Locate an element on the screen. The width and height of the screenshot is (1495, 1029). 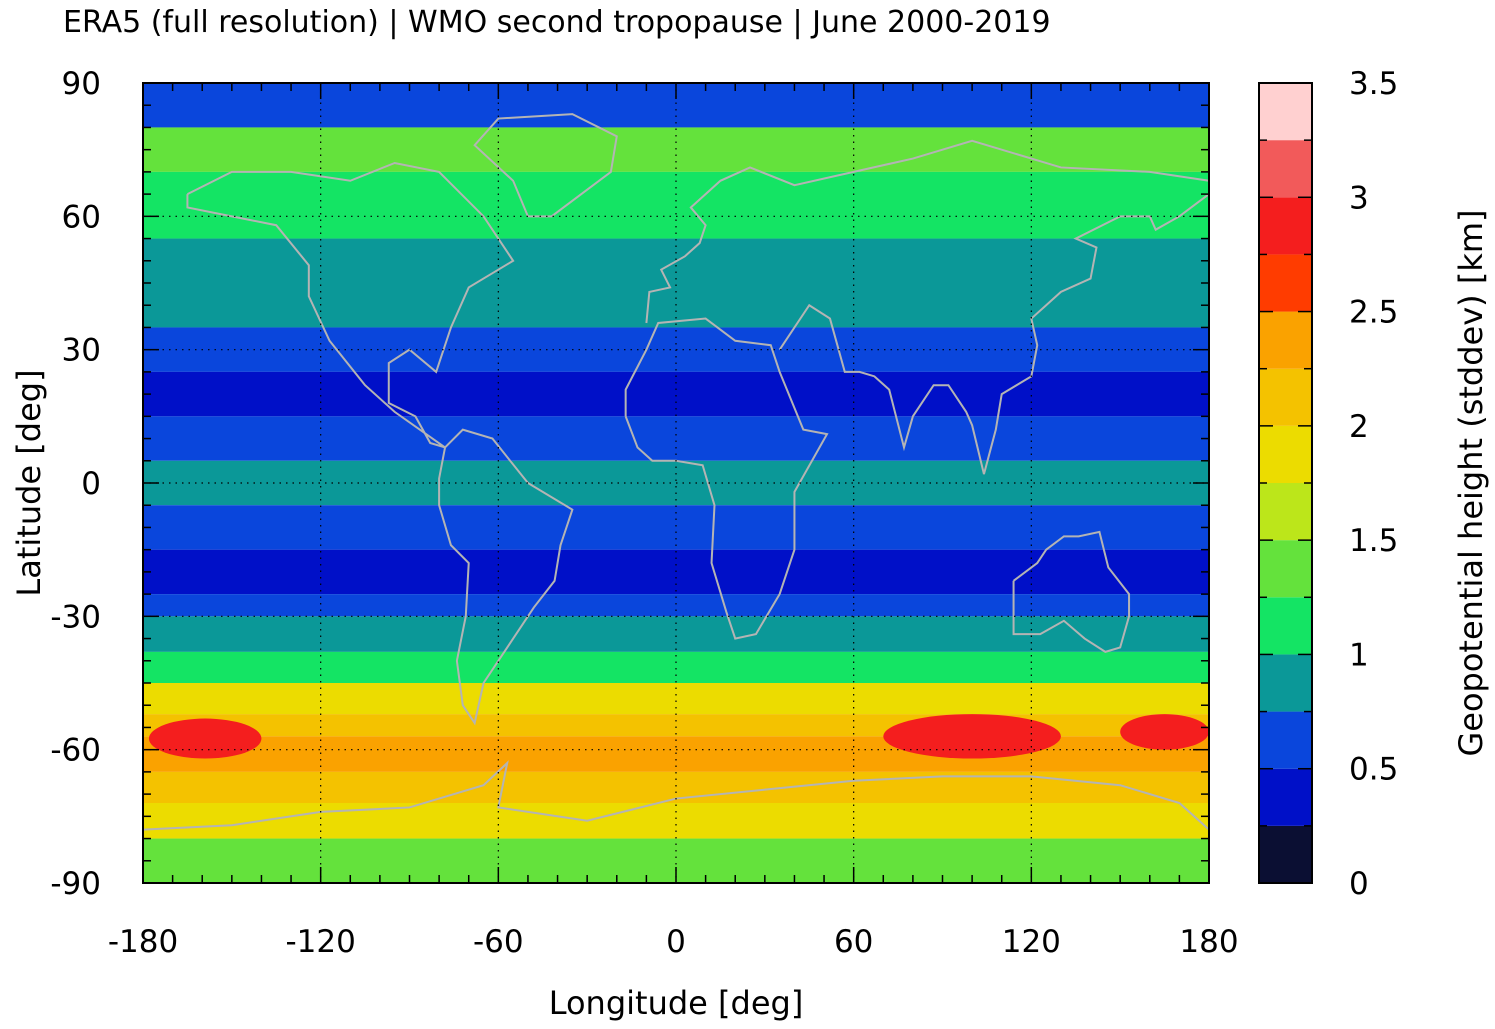
colorbar-tick-labels: 0 0.5 1 1.5 2 2.5 3 3.5 is located at coordinates (1373, 484).